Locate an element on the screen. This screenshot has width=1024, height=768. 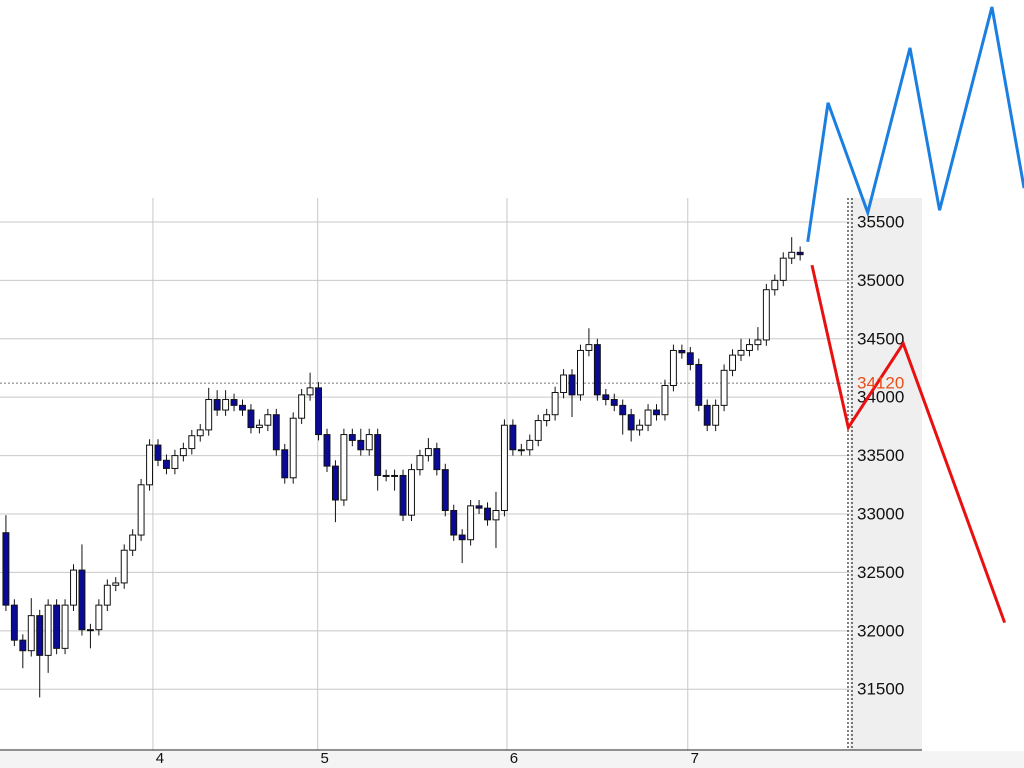
y-tick-label: 34000 is located at coordinates (880, 397).